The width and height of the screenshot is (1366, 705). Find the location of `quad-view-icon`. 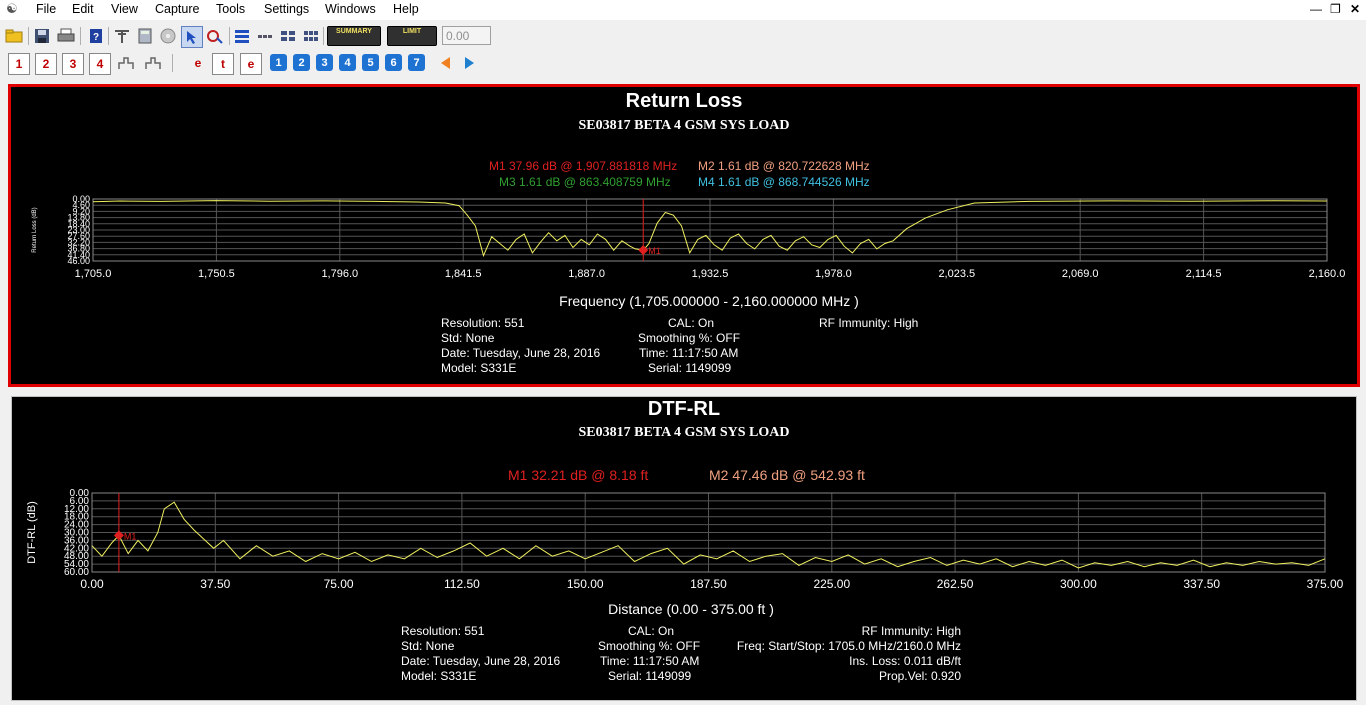

quad-view-icon is located at coordinates (311, 36).